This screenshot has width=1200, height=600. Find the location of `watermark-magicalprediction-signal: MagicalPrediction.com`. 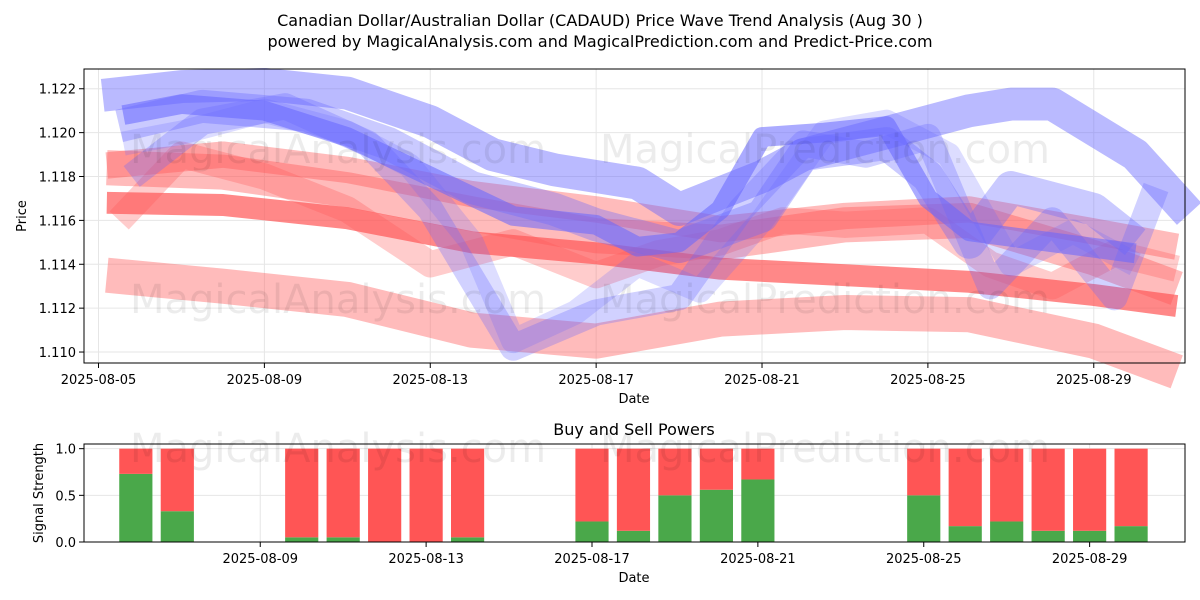

watermark-magicalprediction-signal: MagicalPrediction.com is located at coordinates (825, 449).